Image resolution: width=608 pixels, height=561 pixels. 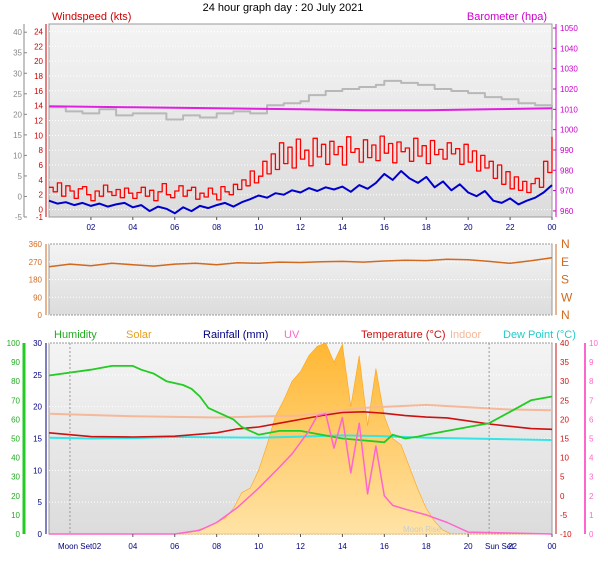 What do you see at coordinates (569, 69) in the screenshot?
I see `baro-tick-label: 1030` at bounding box center [569, 69].